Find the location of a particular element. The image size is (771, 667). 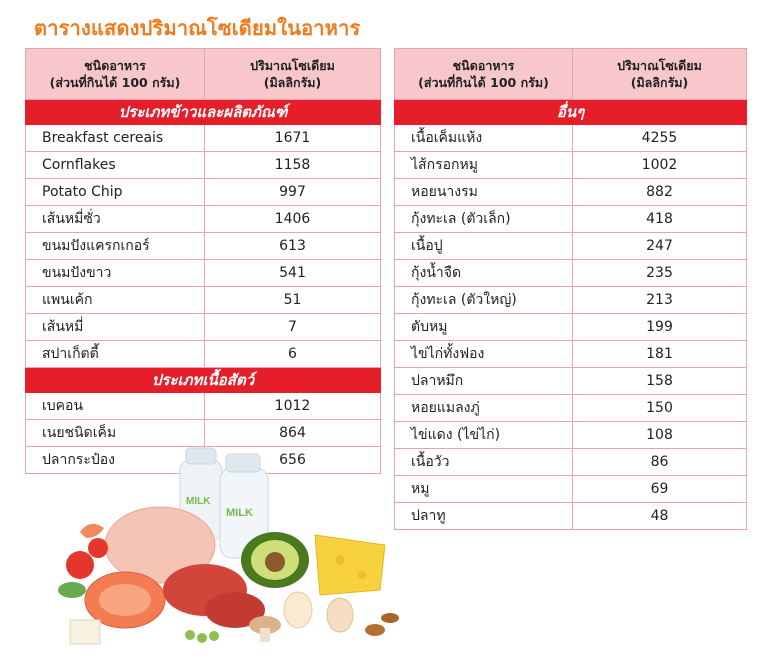

food-name-cell: สปาเก็ตตี้ is located at coordinates (115, 354).